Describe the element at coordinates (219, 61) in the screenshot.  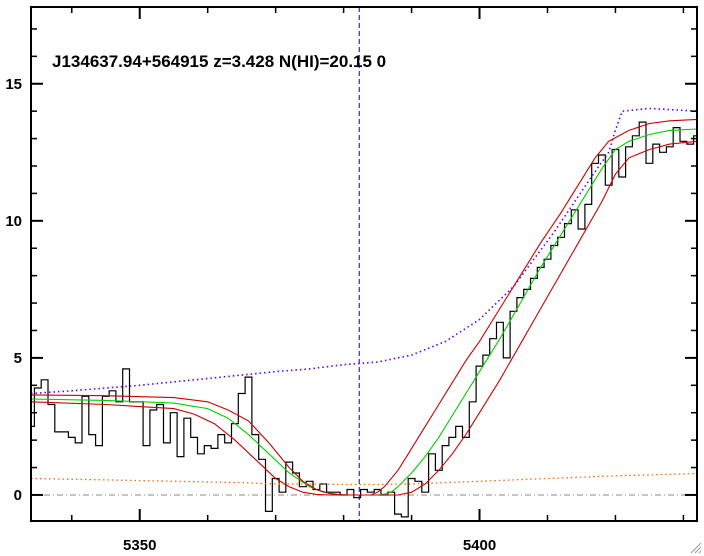
I see `chart-title: J134637.94+564915 z=3.428 N(HI)=20.15 0` at that location.